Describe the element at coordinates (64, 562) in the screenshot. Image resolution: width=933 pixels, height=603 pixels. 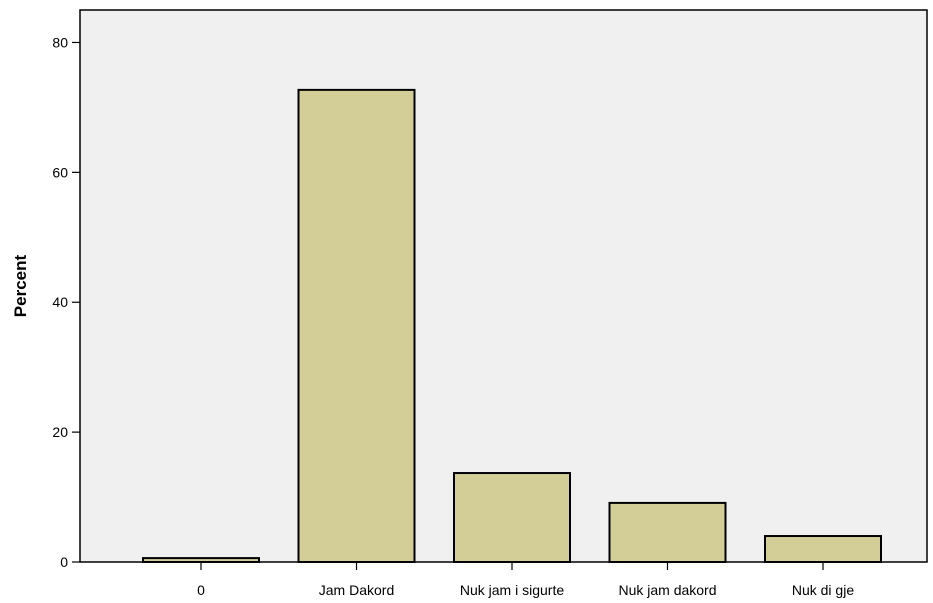
I see `y-tick-label: 0` at that location.